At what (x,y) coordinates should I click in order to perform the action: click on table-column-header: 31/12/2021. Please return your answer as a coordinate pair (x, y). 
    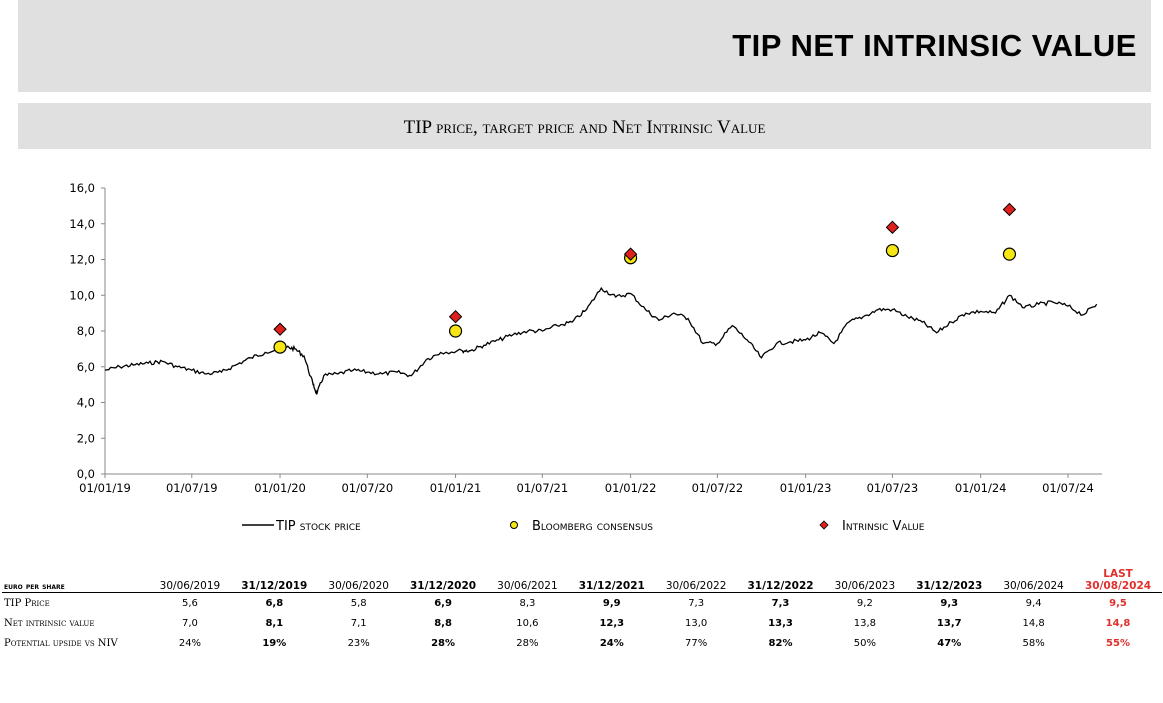
    Looking at the image, I should click on (611, 586).